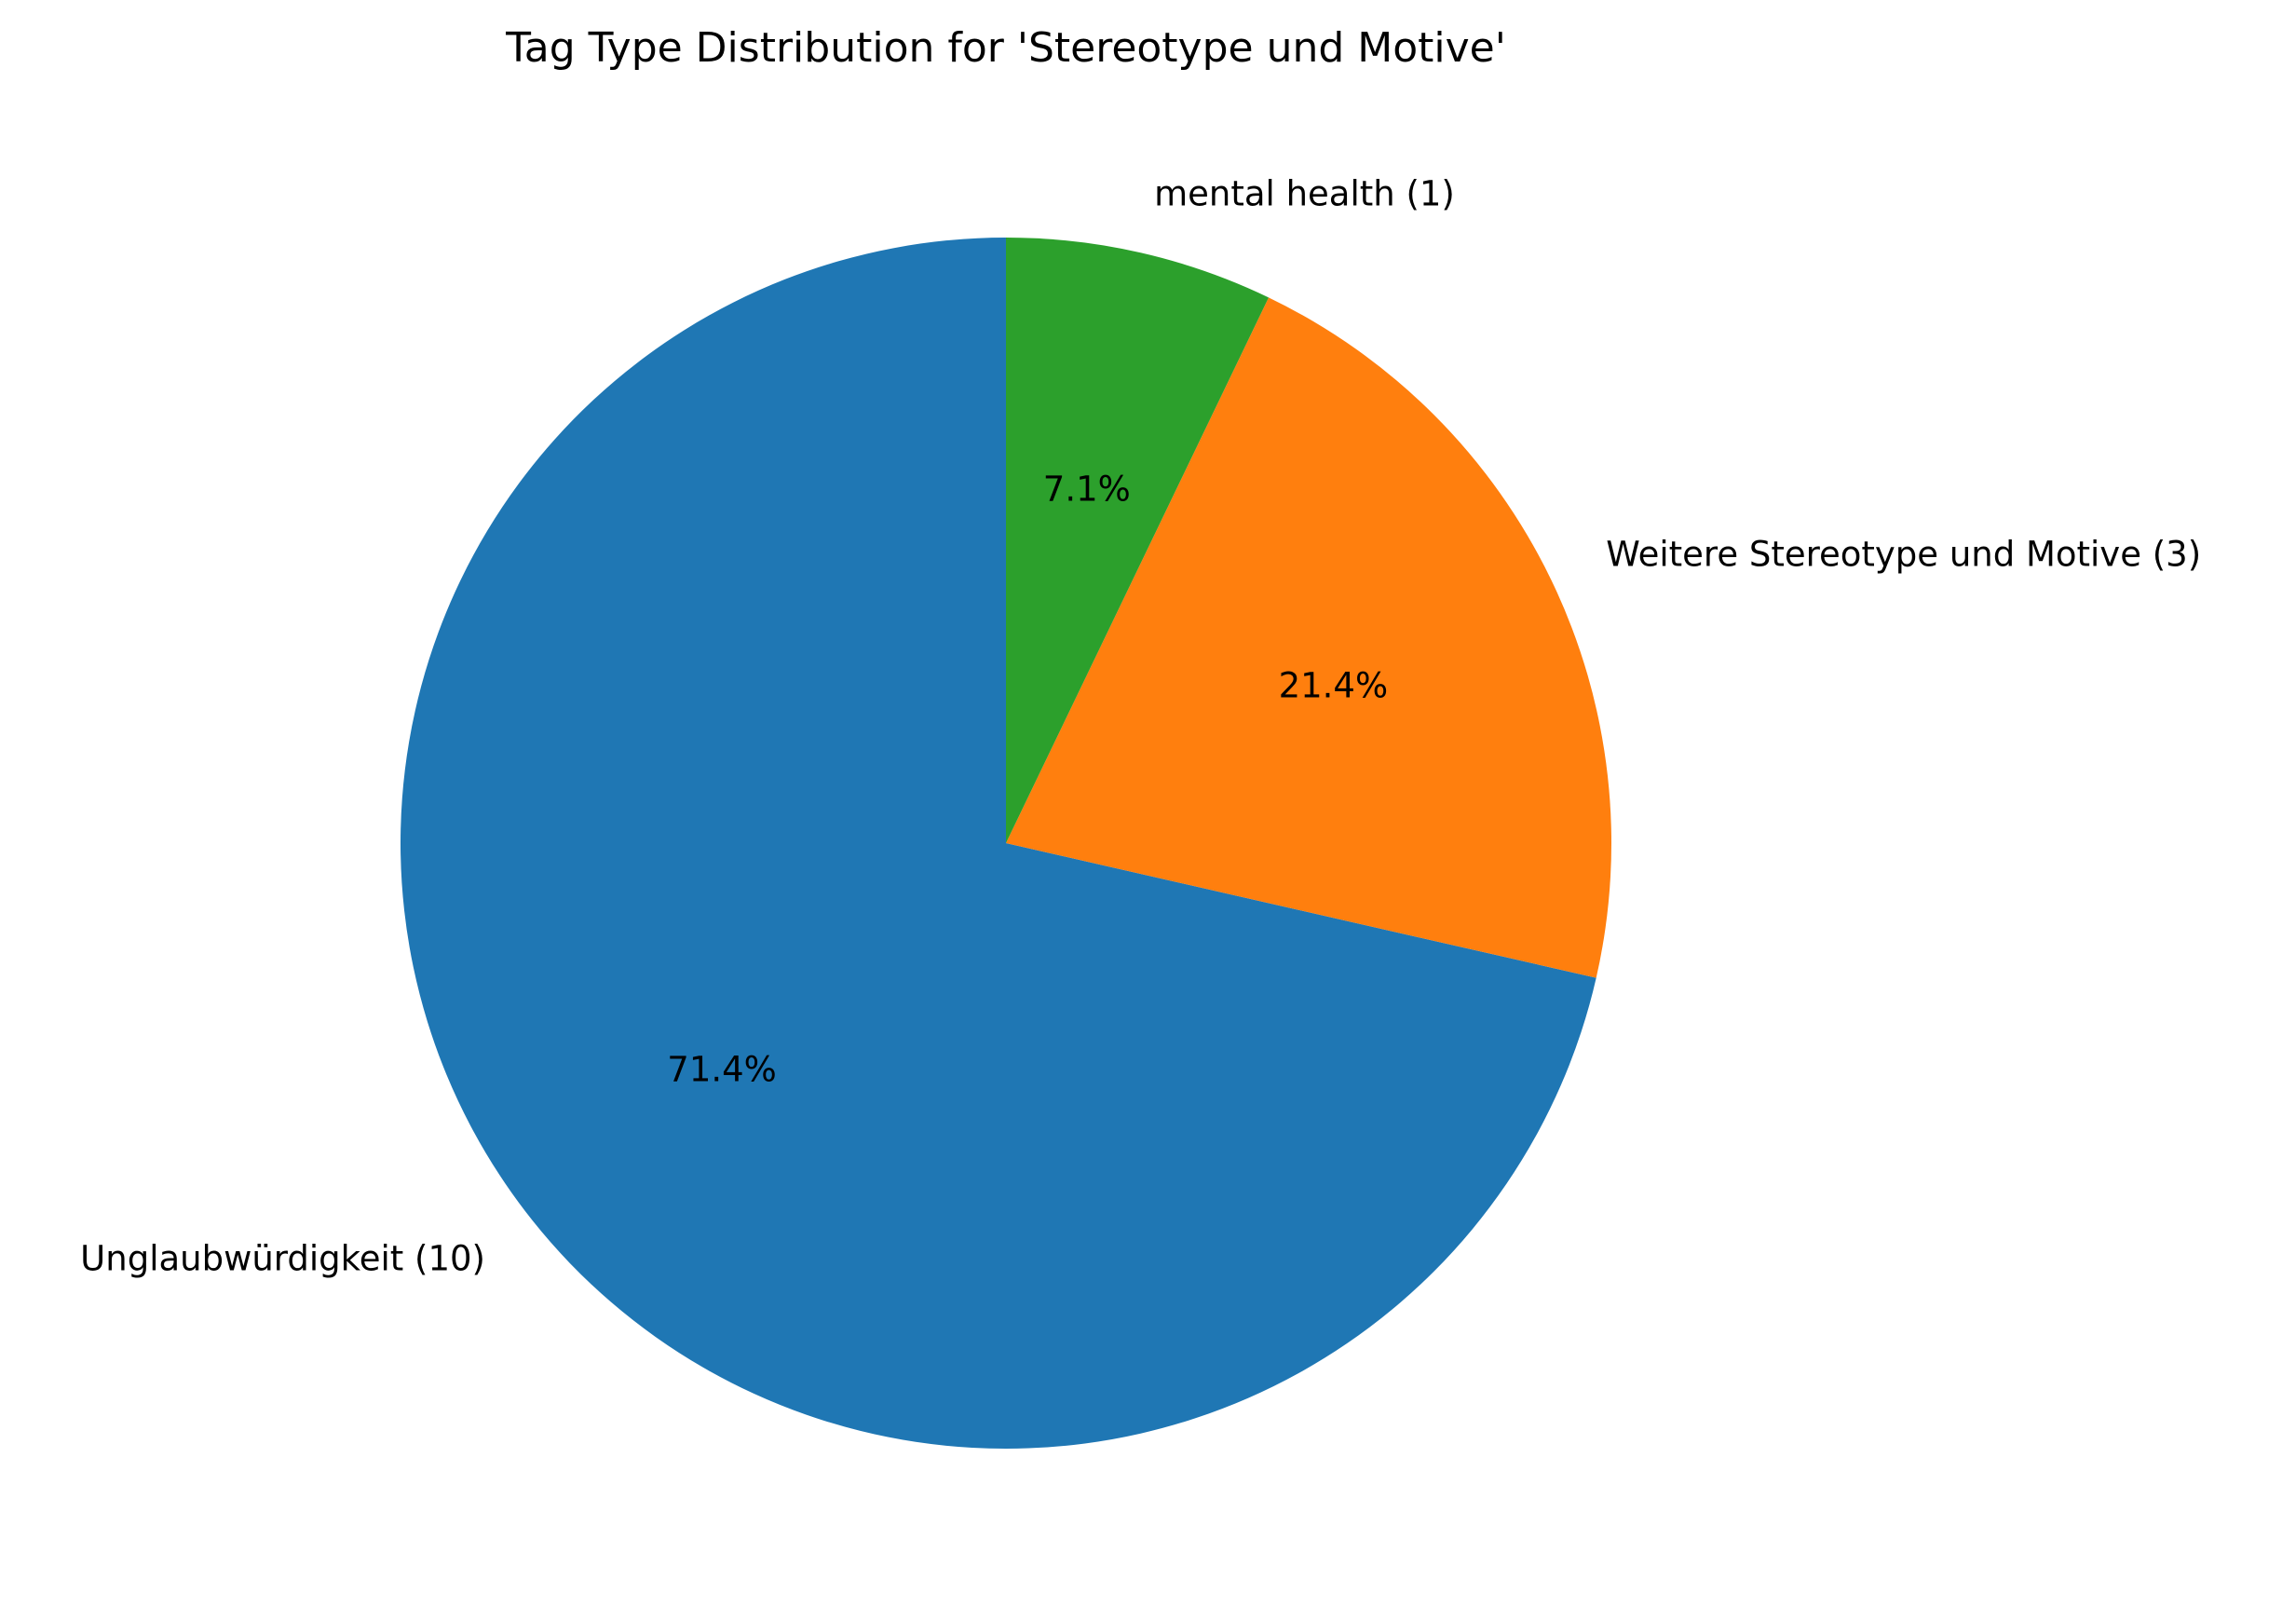 The height and width of the screenshot is (1621, 2296). What do you see at coordinates (722, 1070) in the screenshot?
I see `percent-label-1: 71.4%` at bounding box center [722, 1070].